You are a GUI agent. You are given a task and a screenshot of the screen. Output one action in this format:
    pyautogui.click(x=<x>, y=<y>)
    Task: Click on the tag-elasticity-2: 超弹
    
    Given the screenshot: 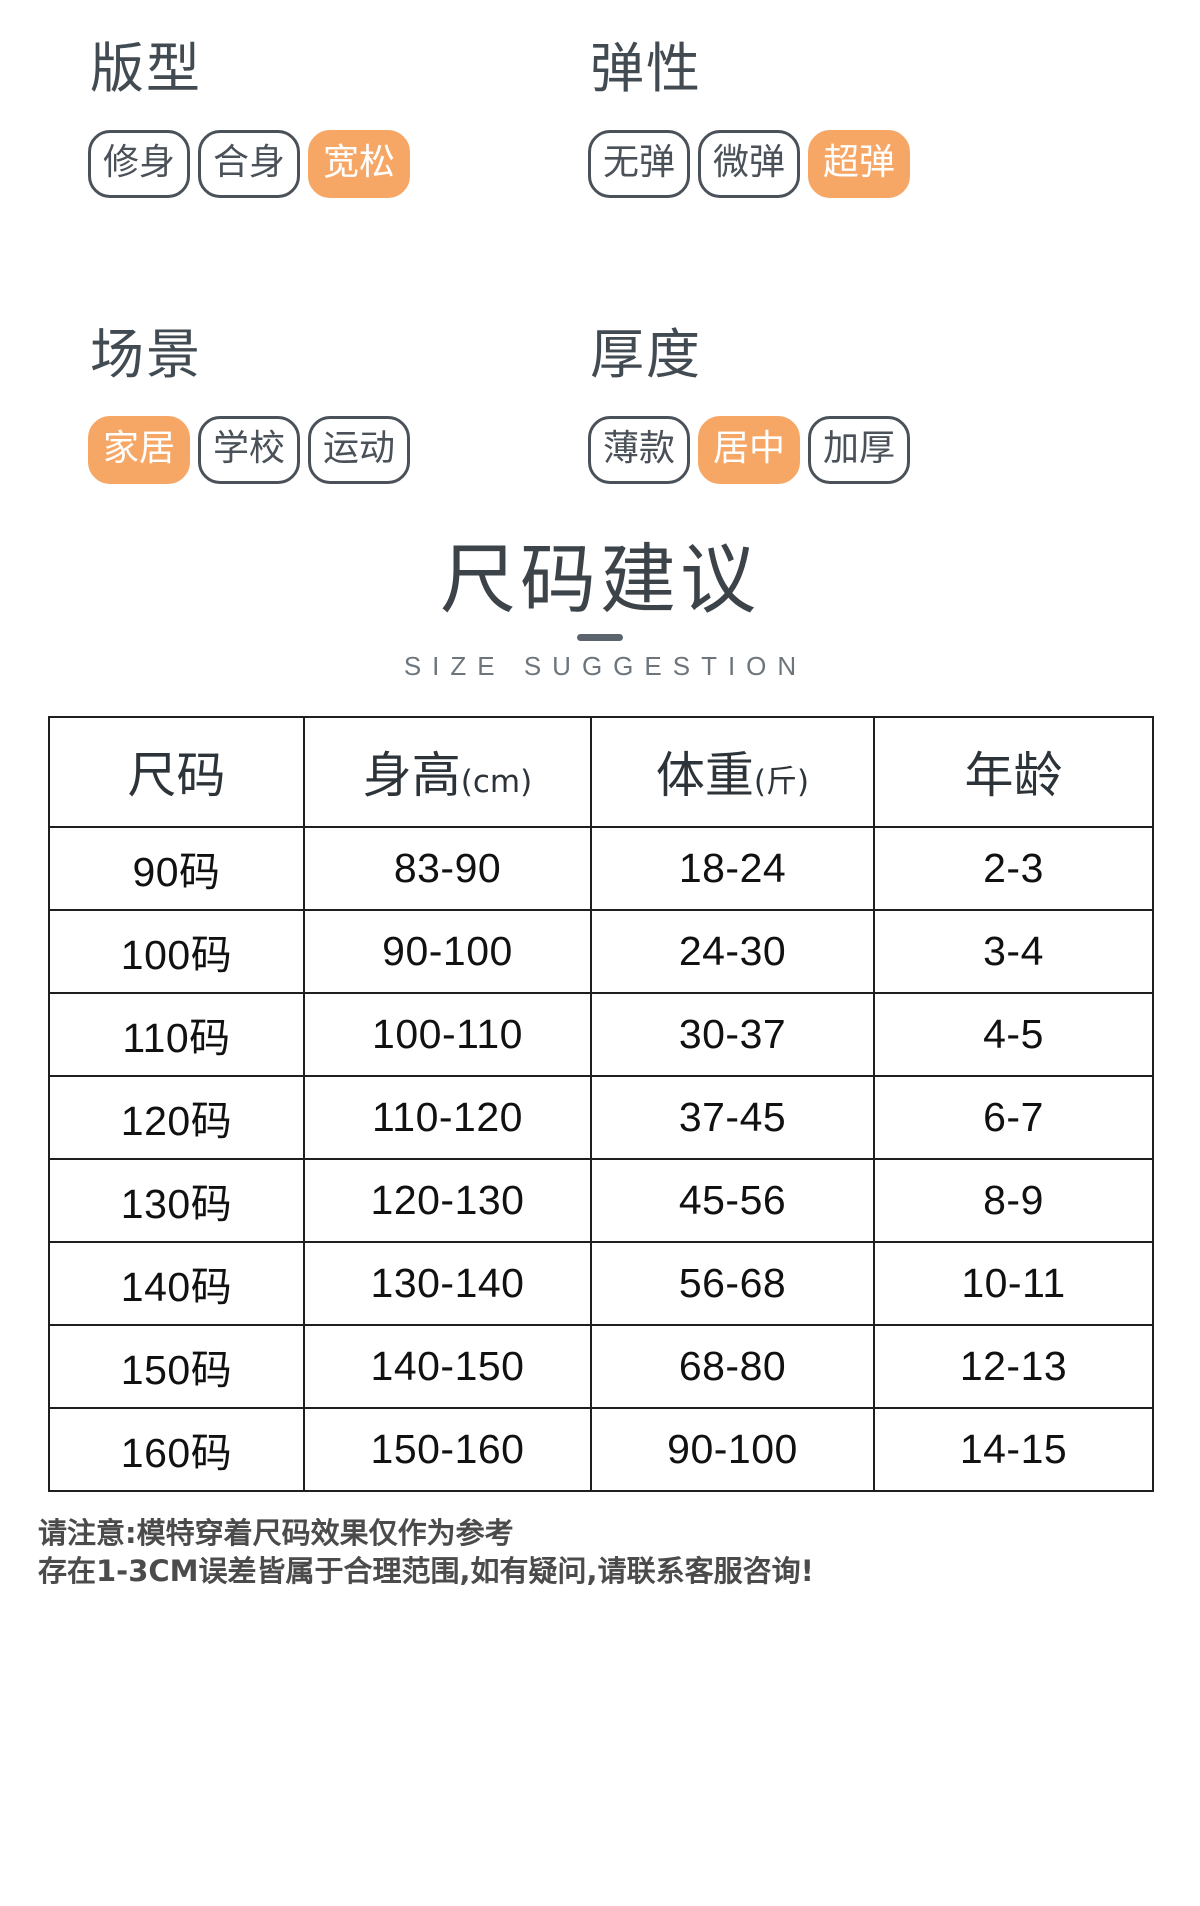 What is the action you would take?
    pyautogui.click(x=859, y=164)
    